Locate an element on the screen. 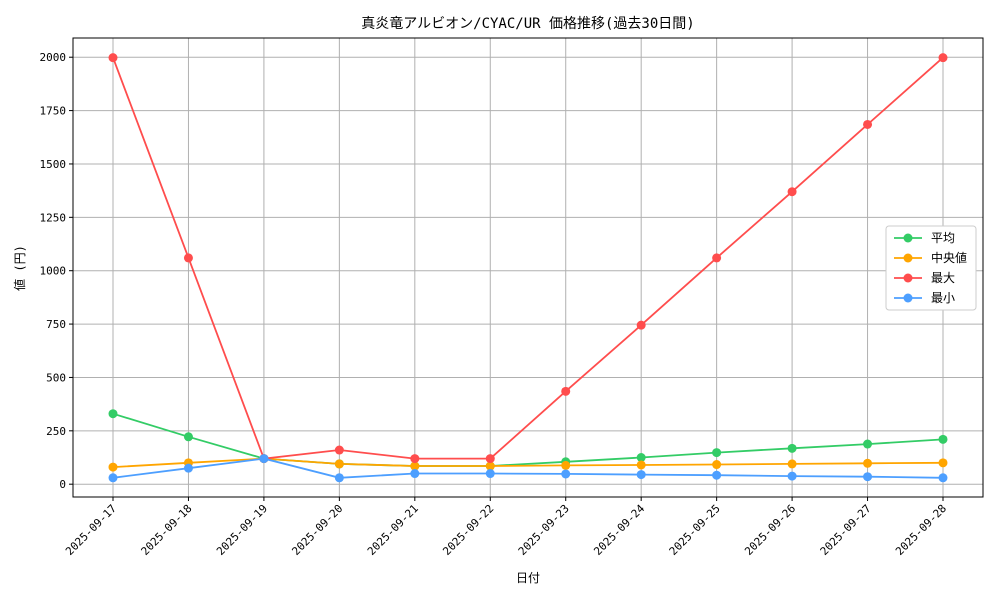 The image size is (1000, 600). legend-label: 最小 is located at coordinates (943, 298).